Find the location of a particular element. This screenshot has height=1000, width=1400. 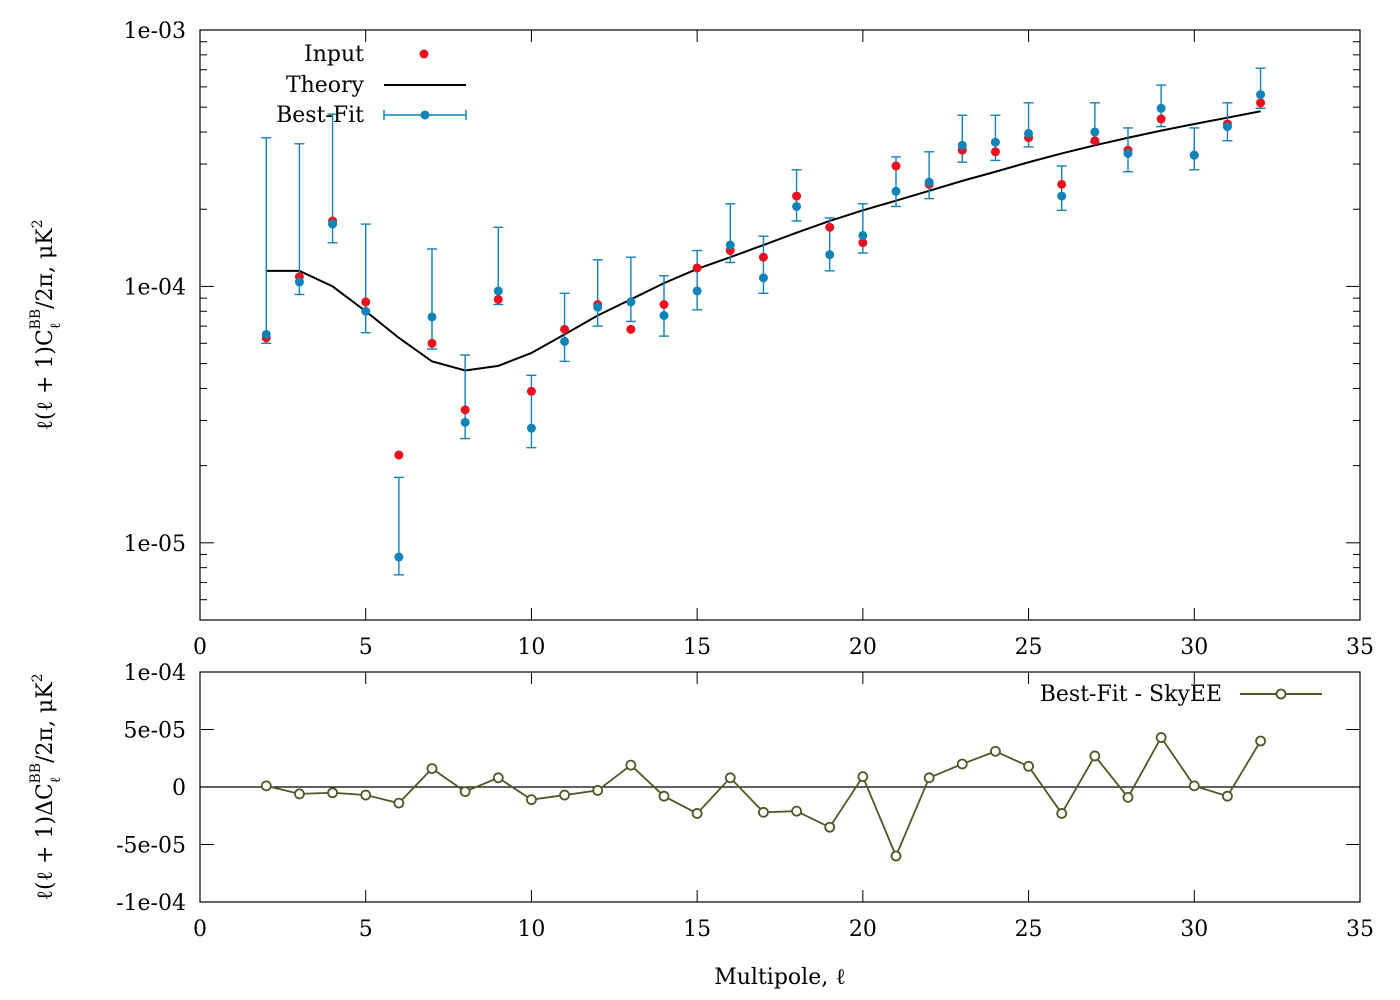

bottom-y-tick-label: 5e-05 is located at coordinates (155, 731).